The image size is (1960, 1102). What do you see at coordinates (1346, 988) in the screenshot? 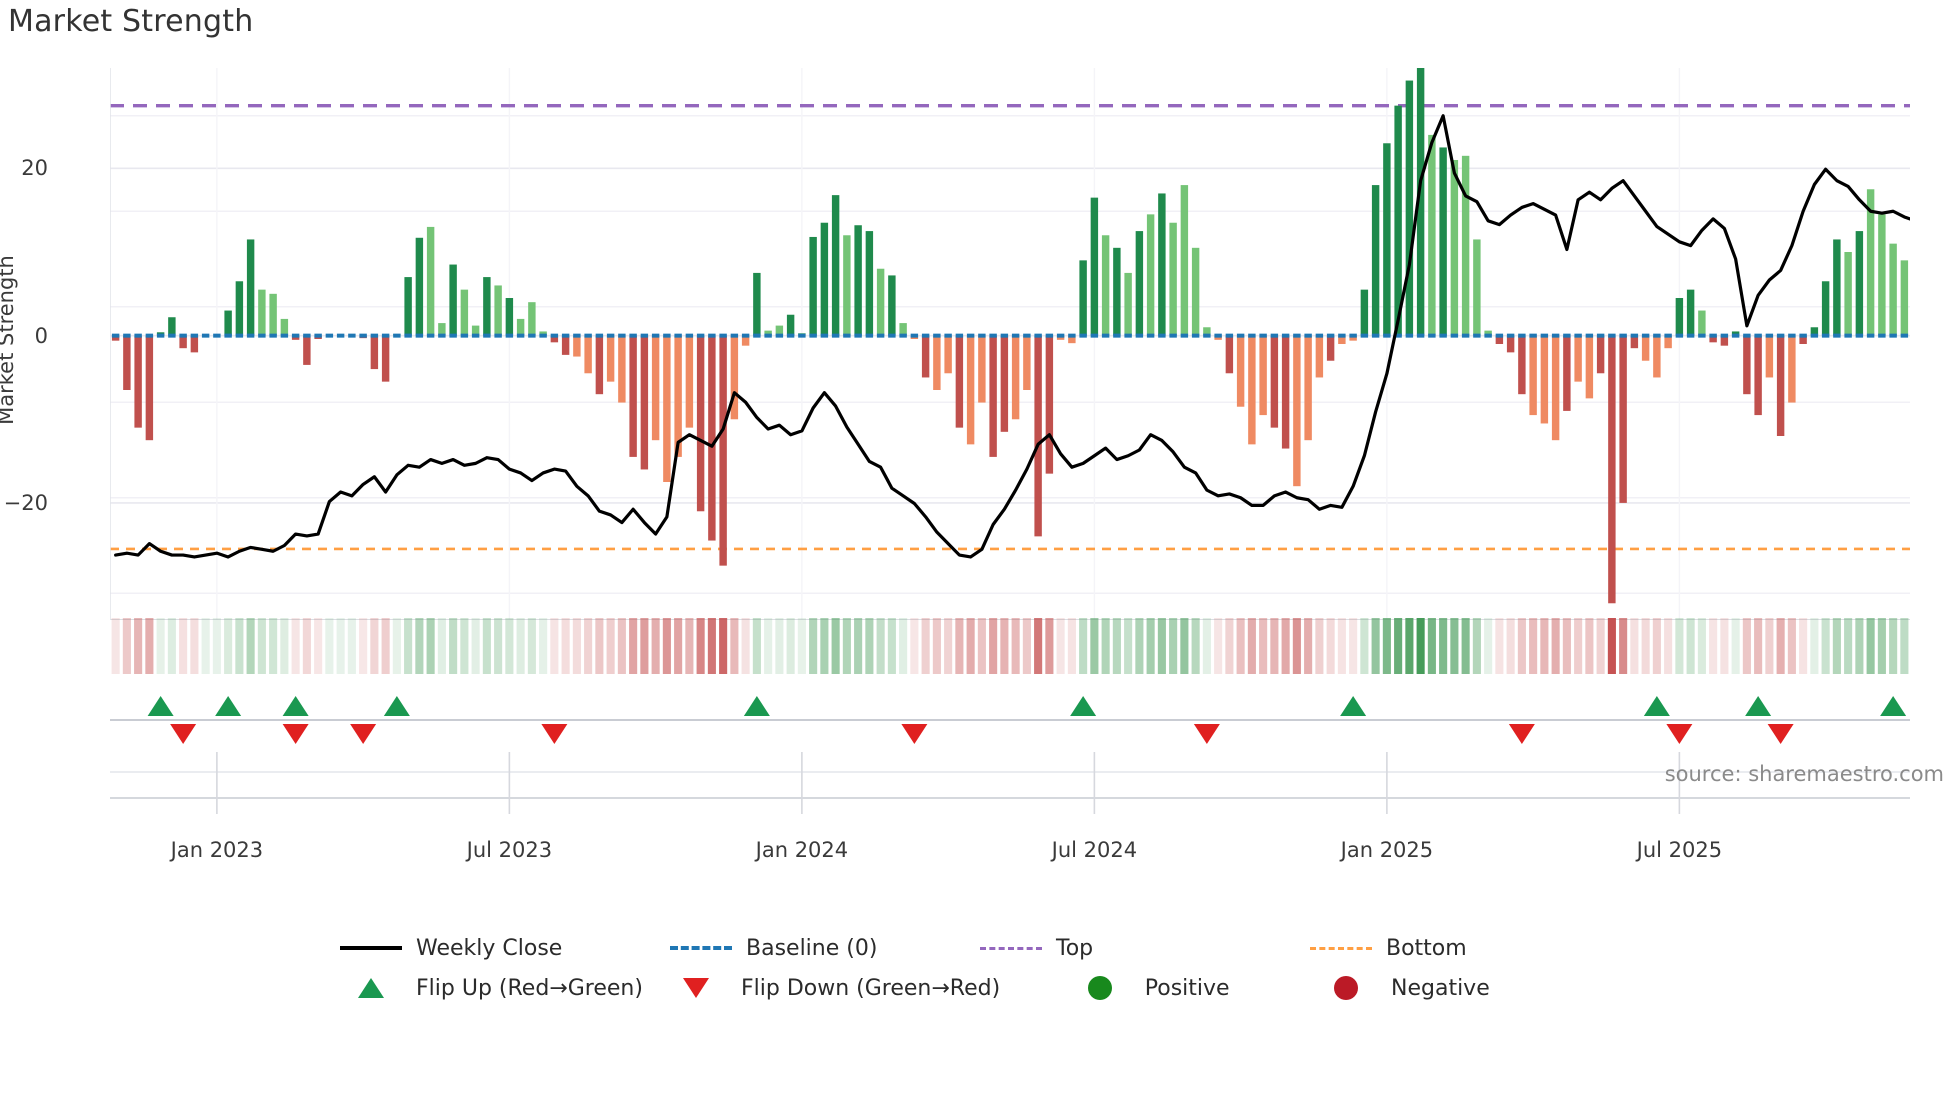
I see `legend-swatch-shape` at bounding box center [1346, 988].